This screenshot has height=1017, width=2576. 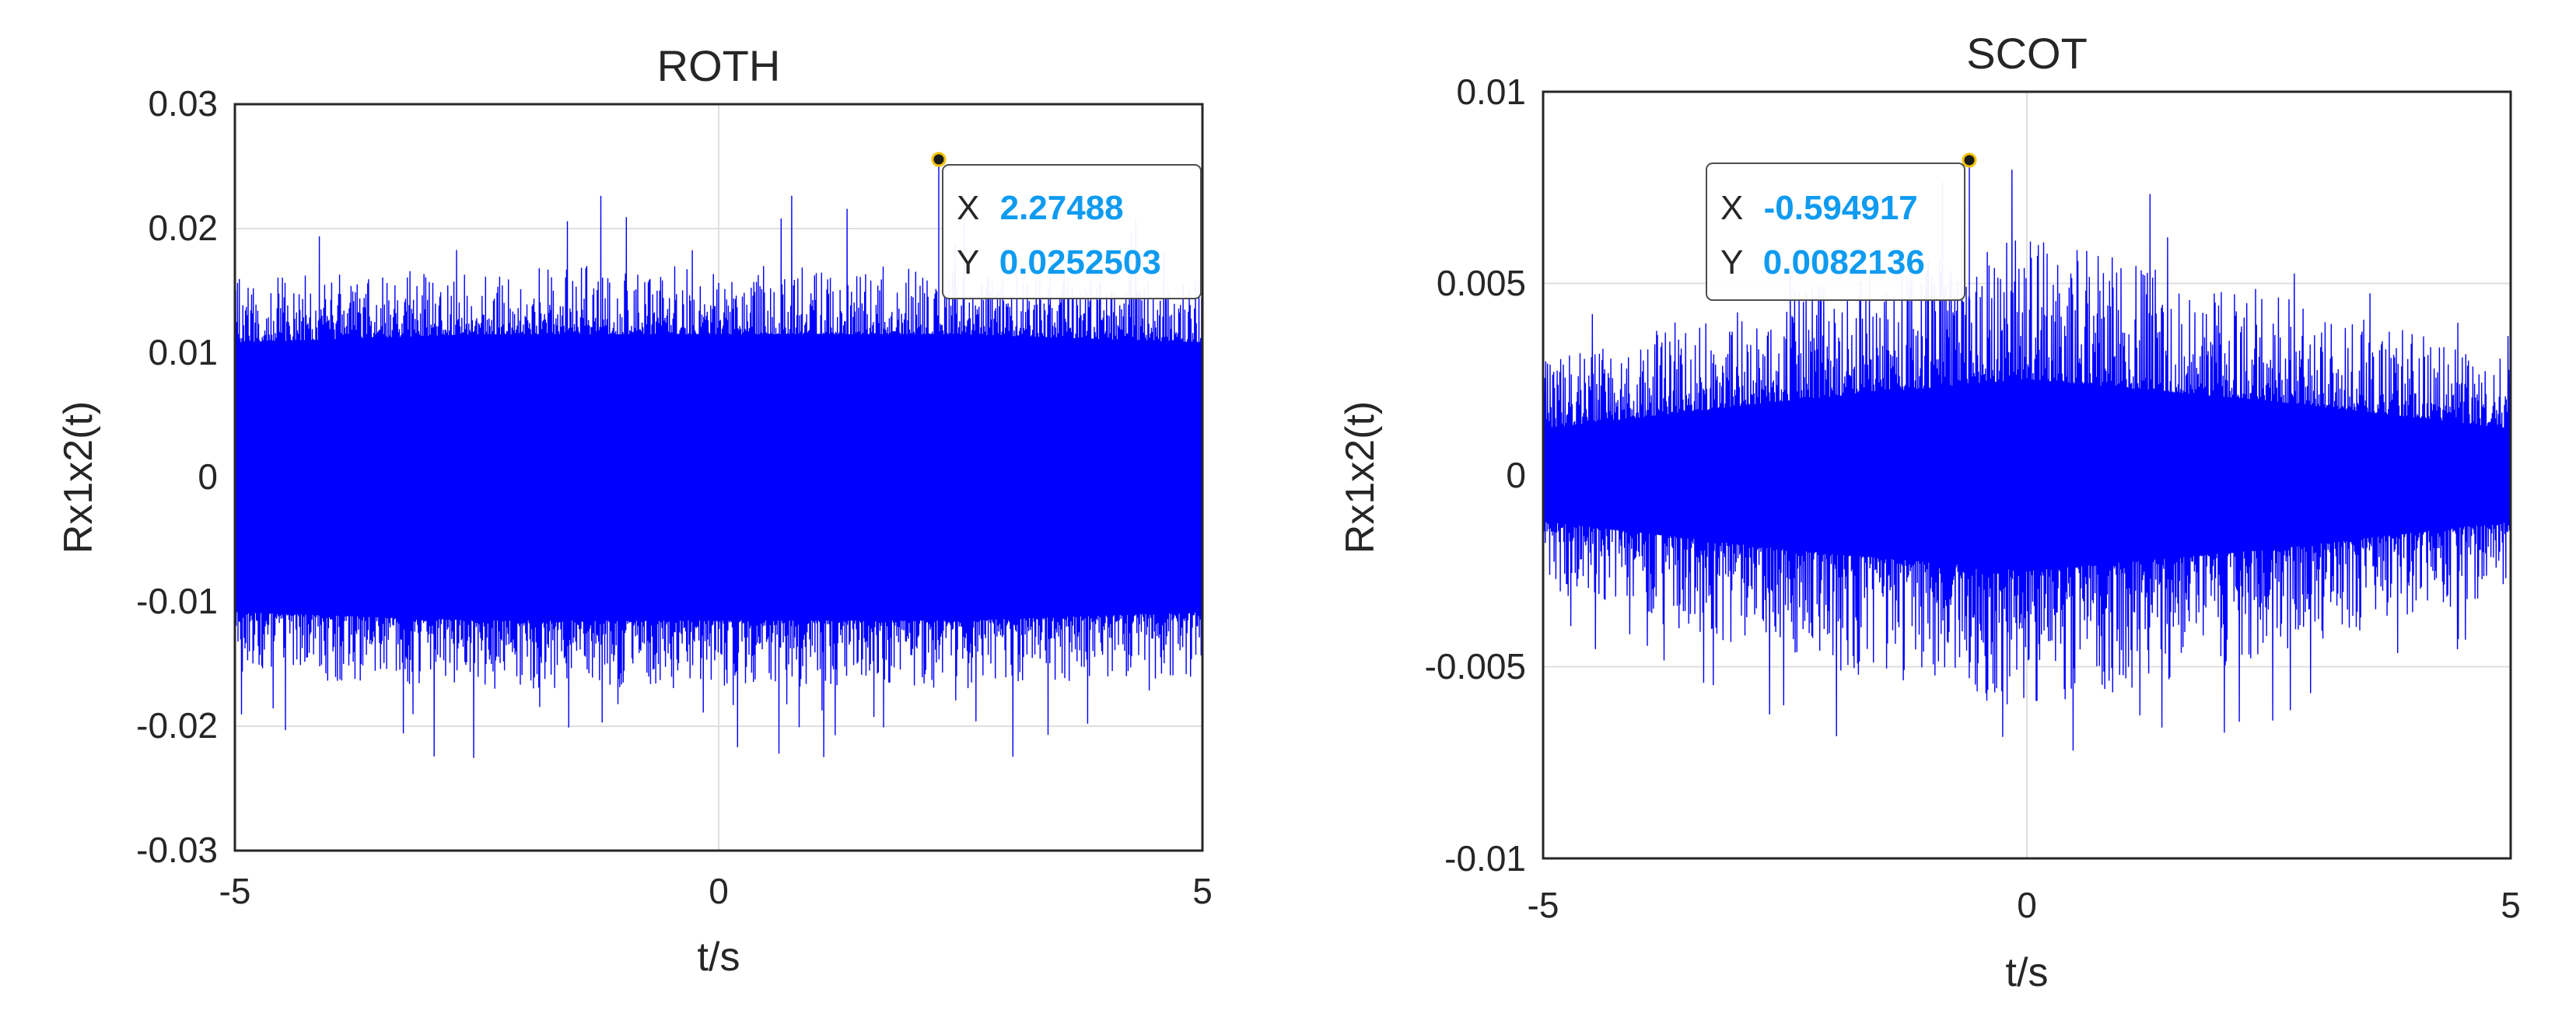 What do you see at coordinates (719, 65) in the screenshot?
I see `chart-title: ROTH` at bounding box center [719, 65].